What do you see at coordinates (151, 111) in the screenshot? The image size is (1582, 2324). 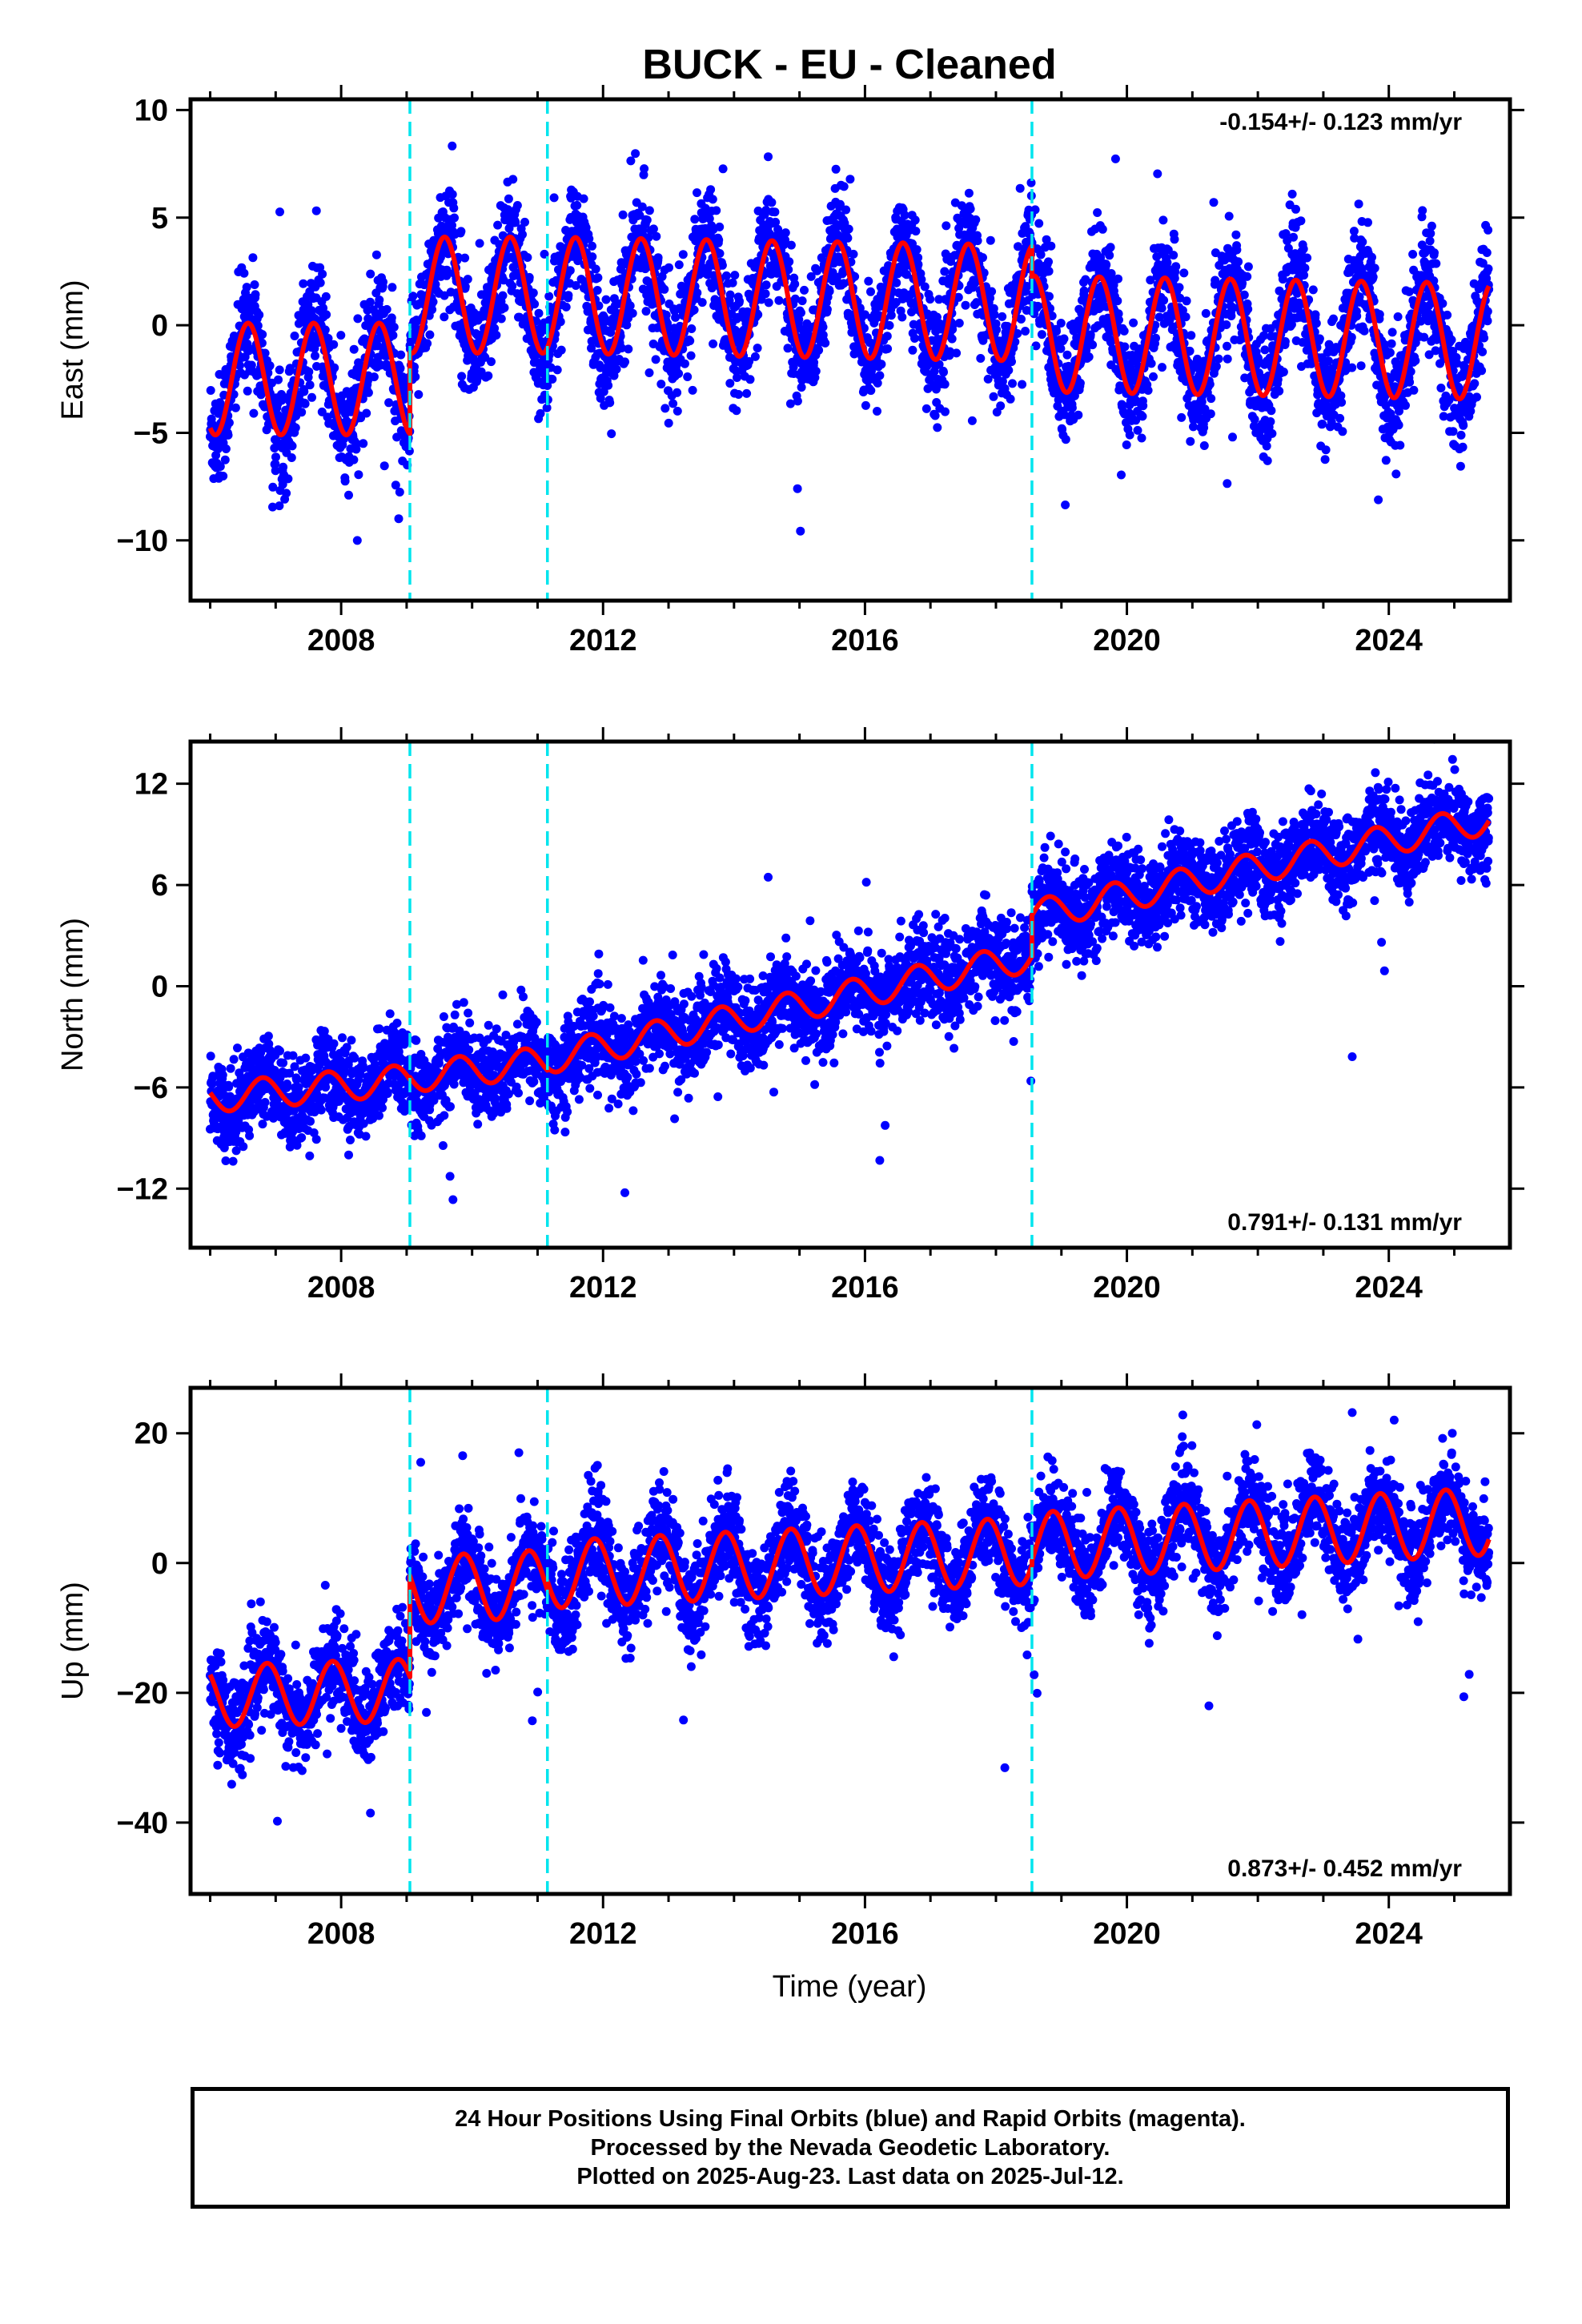 I see `y-tick-label: 10` at bounding box center [151, 111].